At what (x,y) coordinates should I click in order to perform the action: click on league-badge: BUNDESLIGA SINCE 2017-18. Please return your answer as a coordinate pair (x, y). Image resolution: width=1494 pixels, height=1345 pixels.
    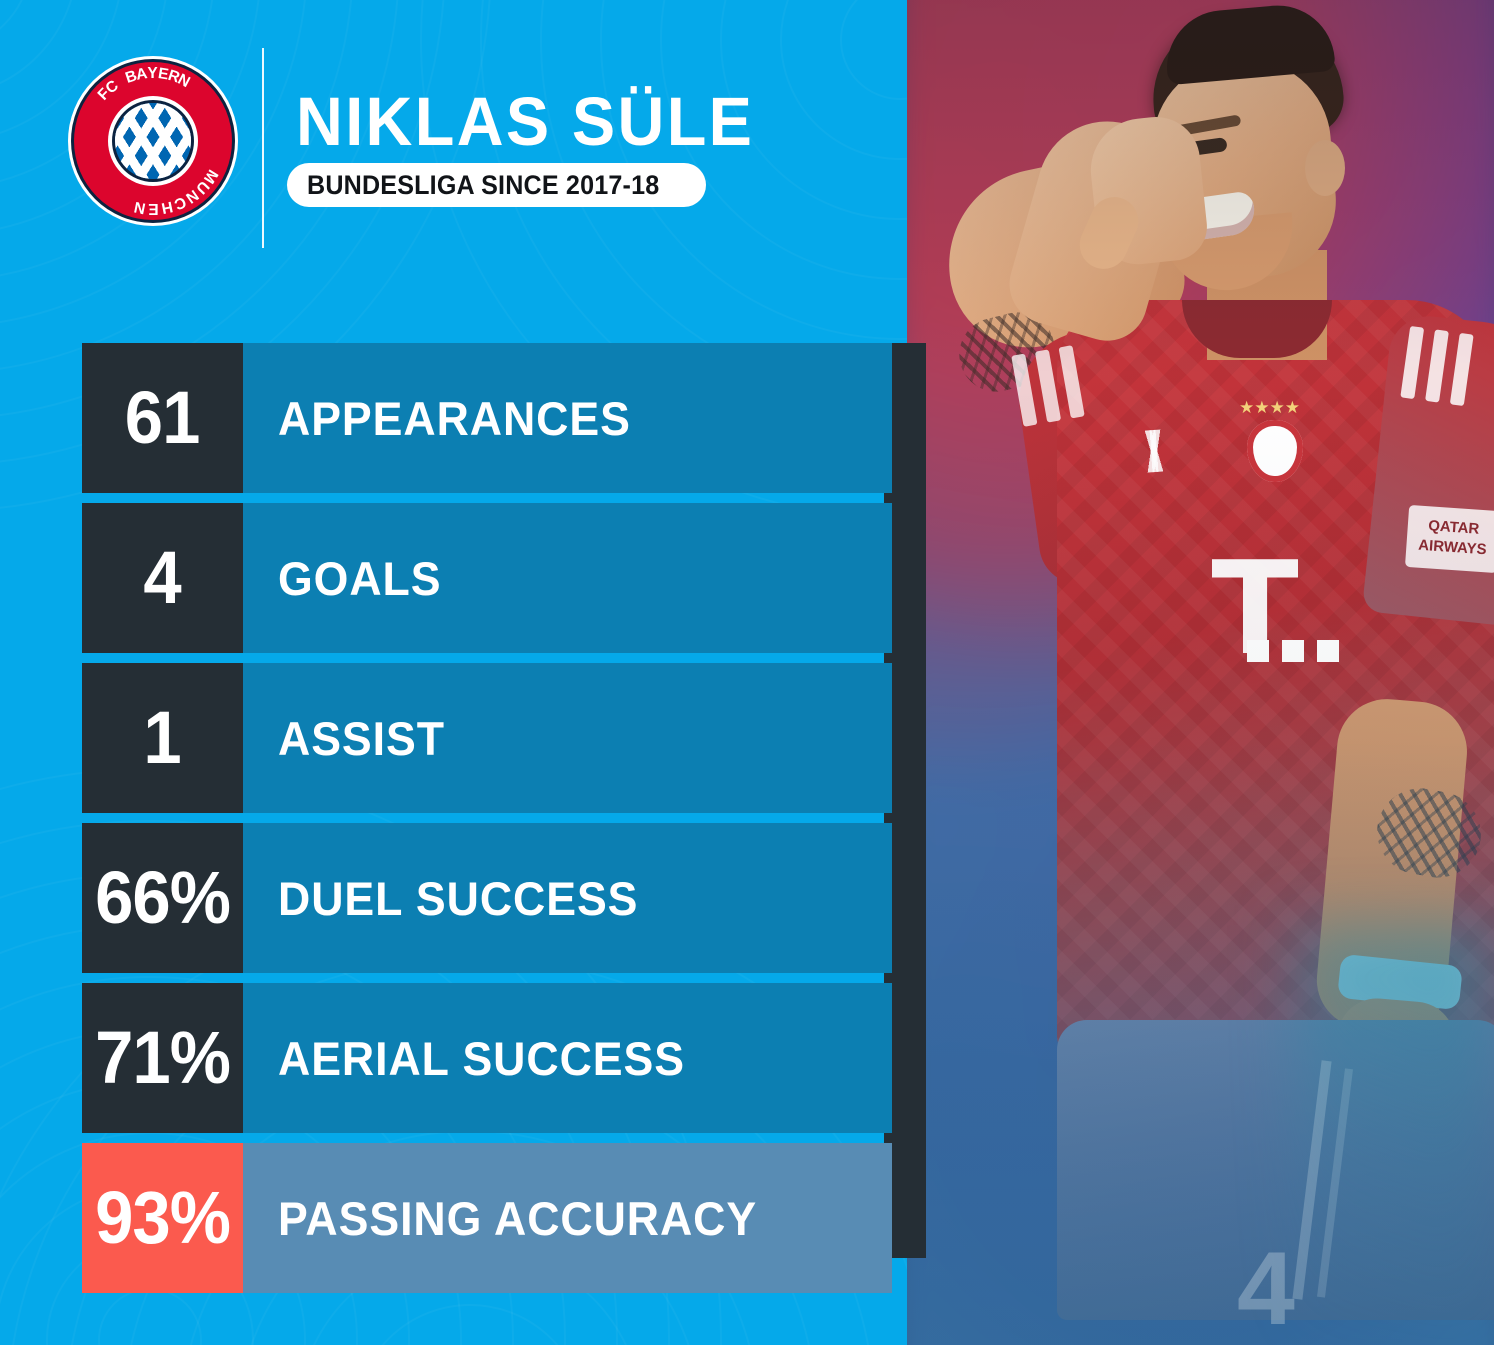
    Looking at the image, I should click on (496, 185).